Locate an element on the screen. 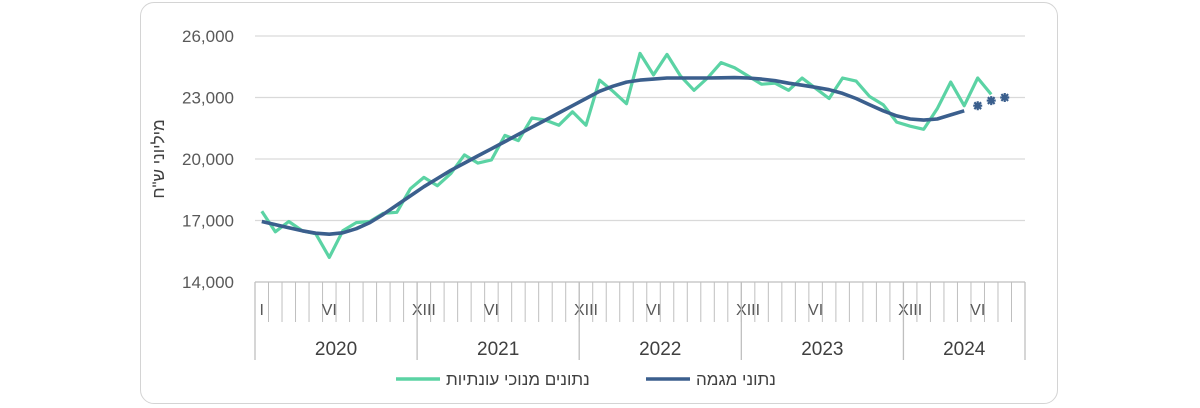 This screenshot has height=408, width=1200. x-year-label: 2023 is located at coordinates (822, 349).